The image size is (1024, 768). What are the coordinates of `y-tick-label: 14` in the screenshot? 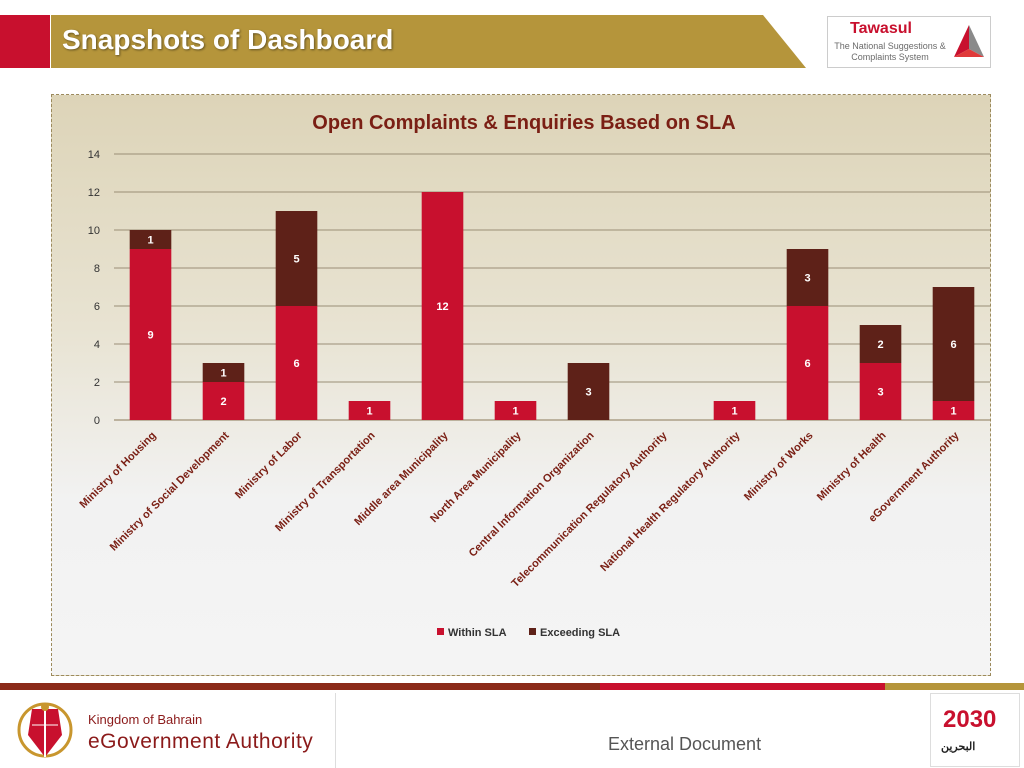 It's located at (94, 155).